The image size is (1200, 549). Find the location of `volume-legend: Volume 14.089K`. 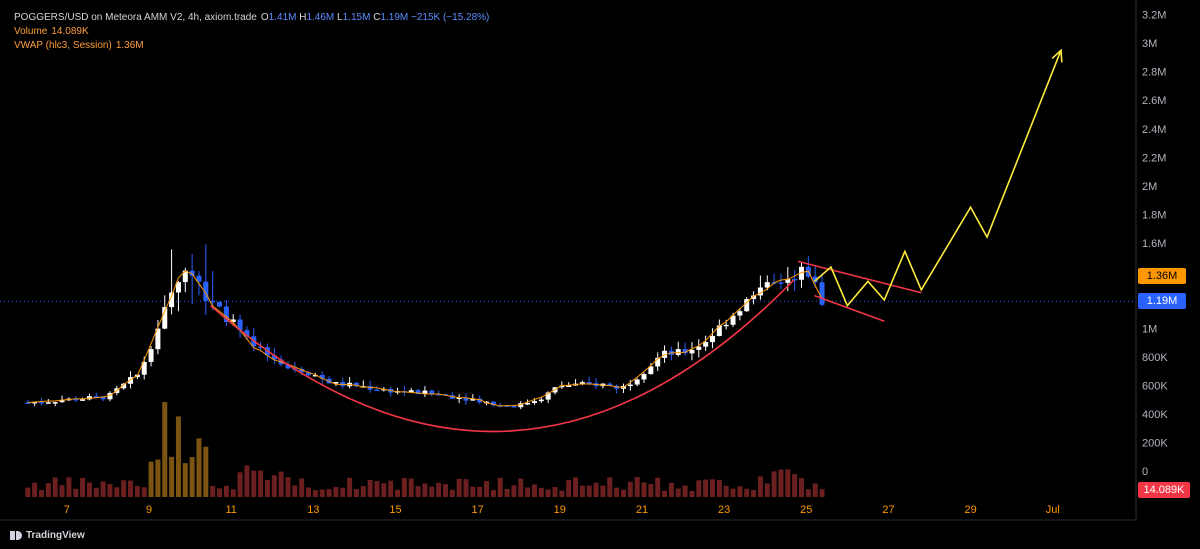

volume-legend: Volume 14.089K is located at coordinates (251, 32).